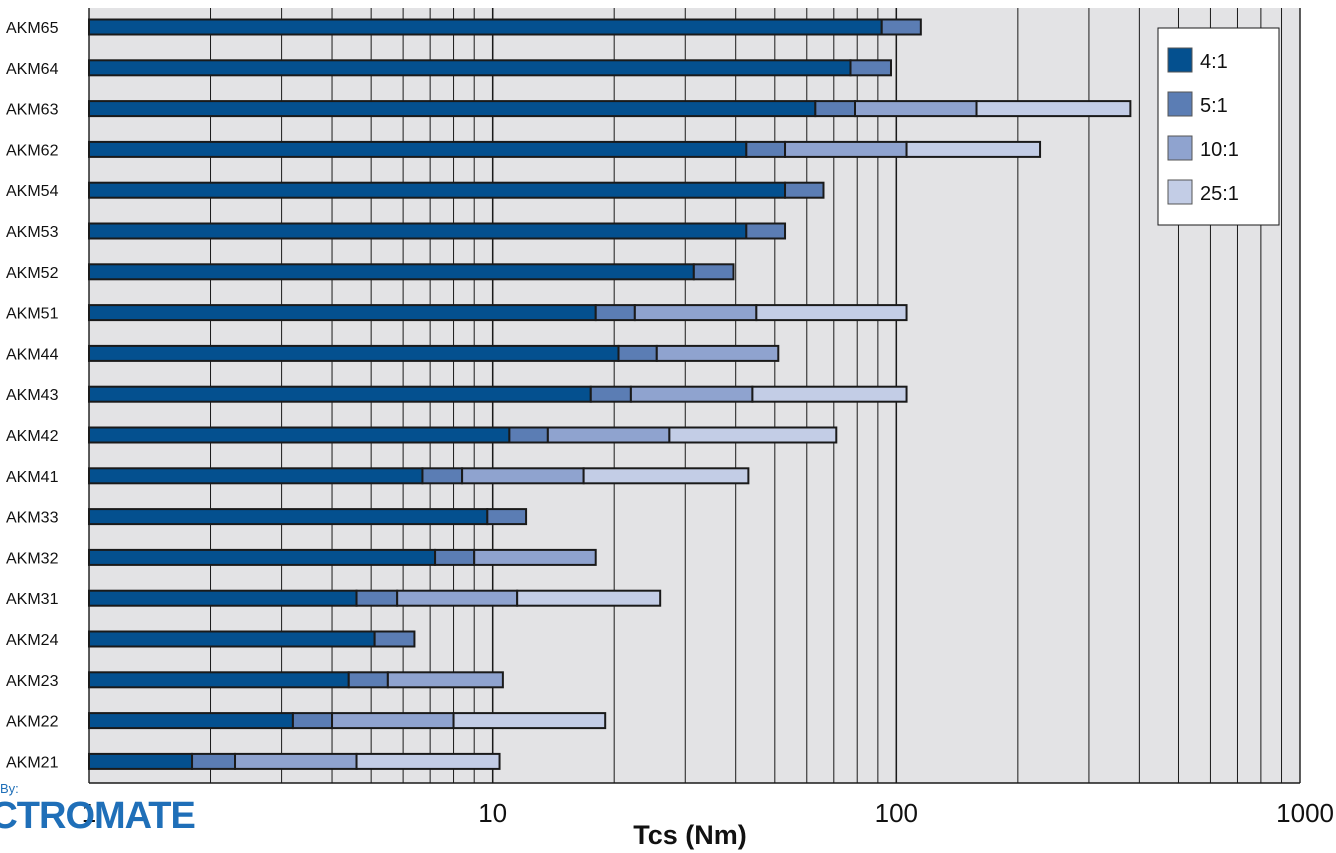 The height and width of the screenshot is (853, 1336). What do you see at coordinates (32, 558) in the screenshot?
I see `category-label: AKM32` at bounding box center [32, 558].